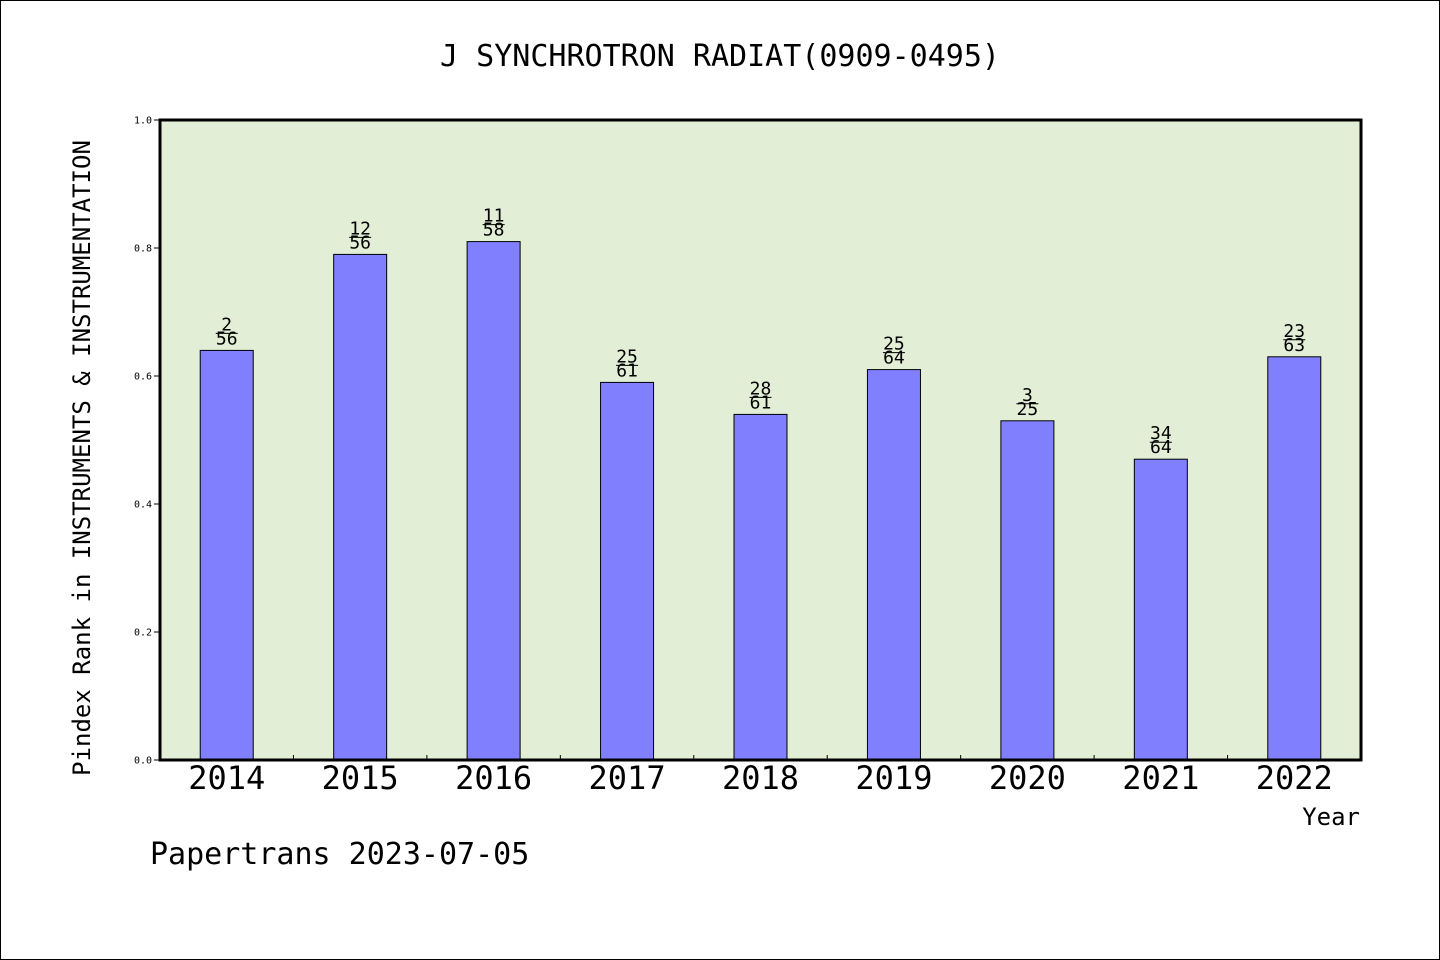 The image size is (1440, 960). What do you see at coordinates (894, 344) in the screenshot?
I see `rank-label-2019: 25` at bounding box center [894, 344].